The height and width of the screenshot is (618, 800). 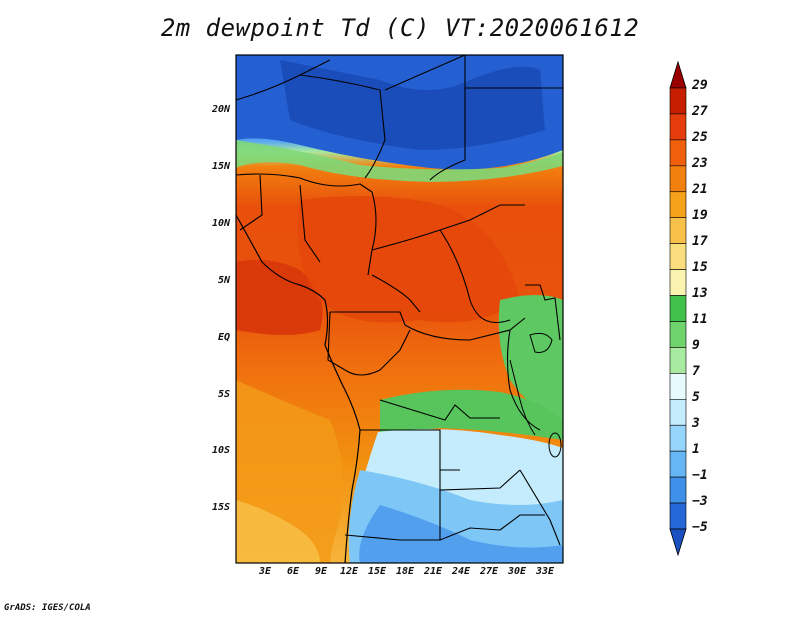 I want to click on lon-label-30e: 30E, so click(x=517, y=571).